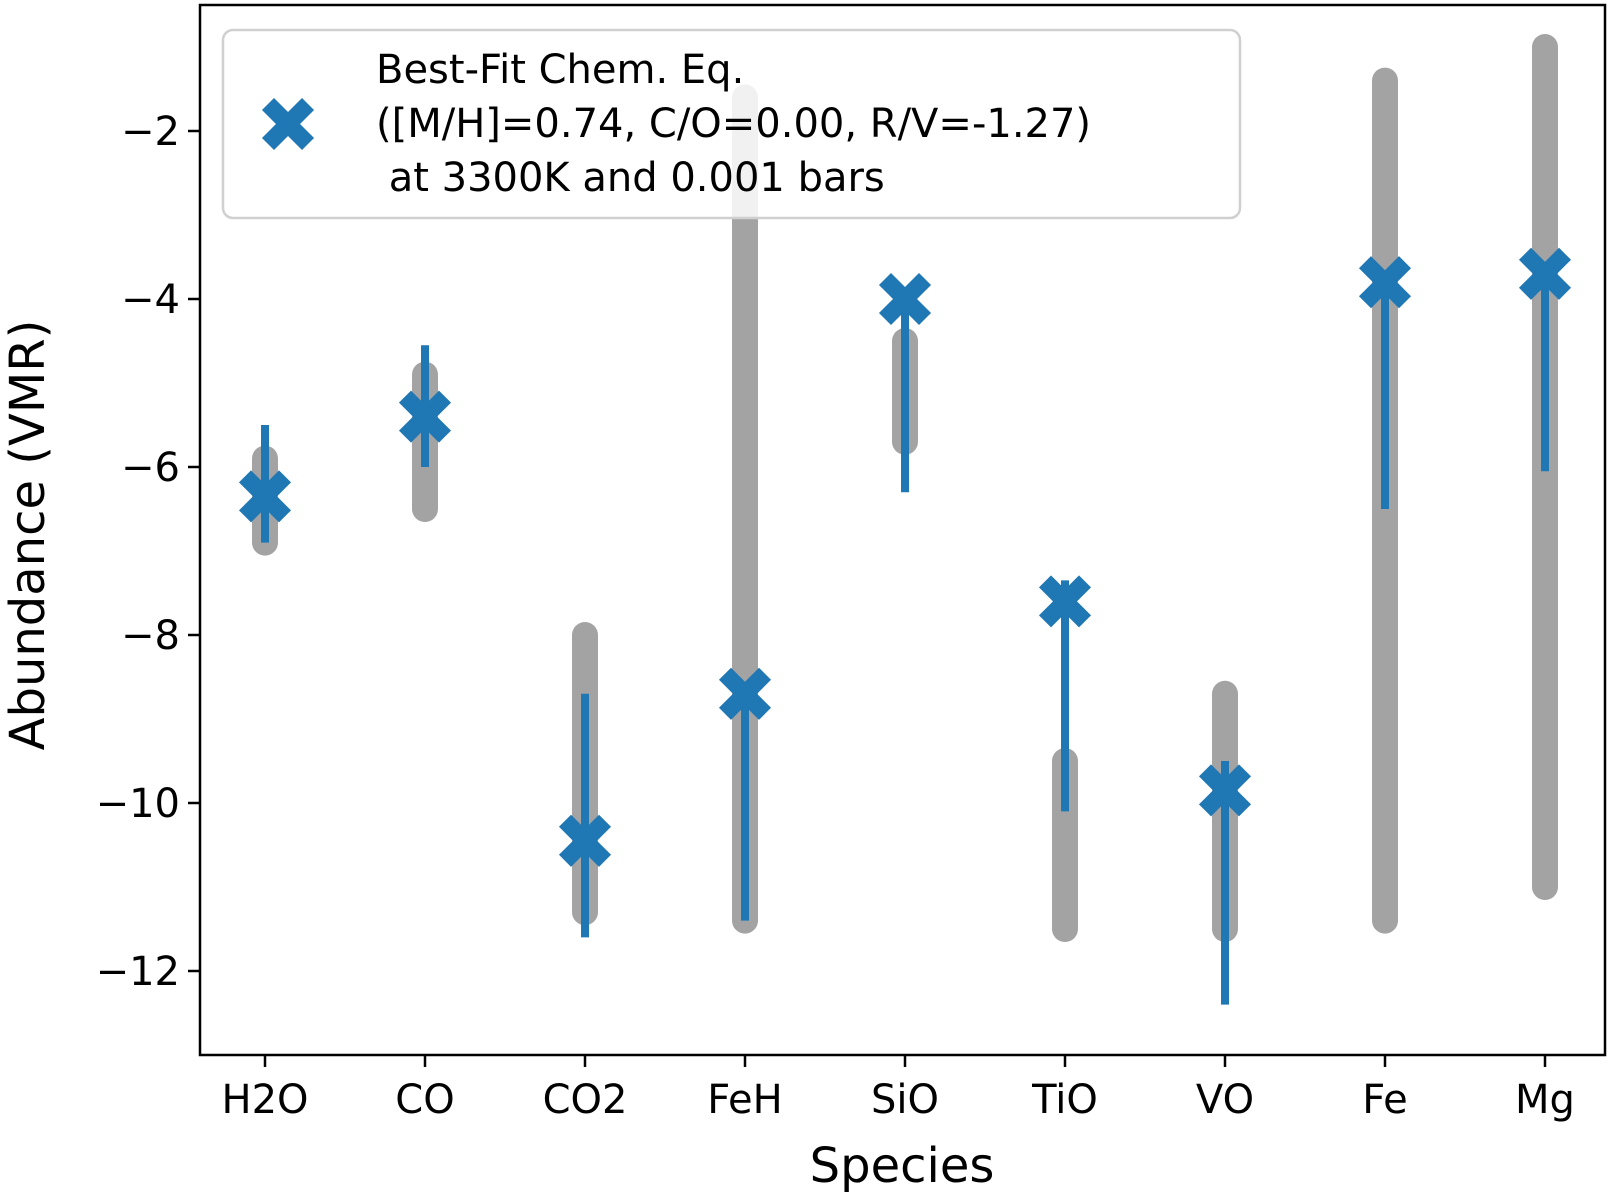  I want to click on legend-box, so click(731, 124).